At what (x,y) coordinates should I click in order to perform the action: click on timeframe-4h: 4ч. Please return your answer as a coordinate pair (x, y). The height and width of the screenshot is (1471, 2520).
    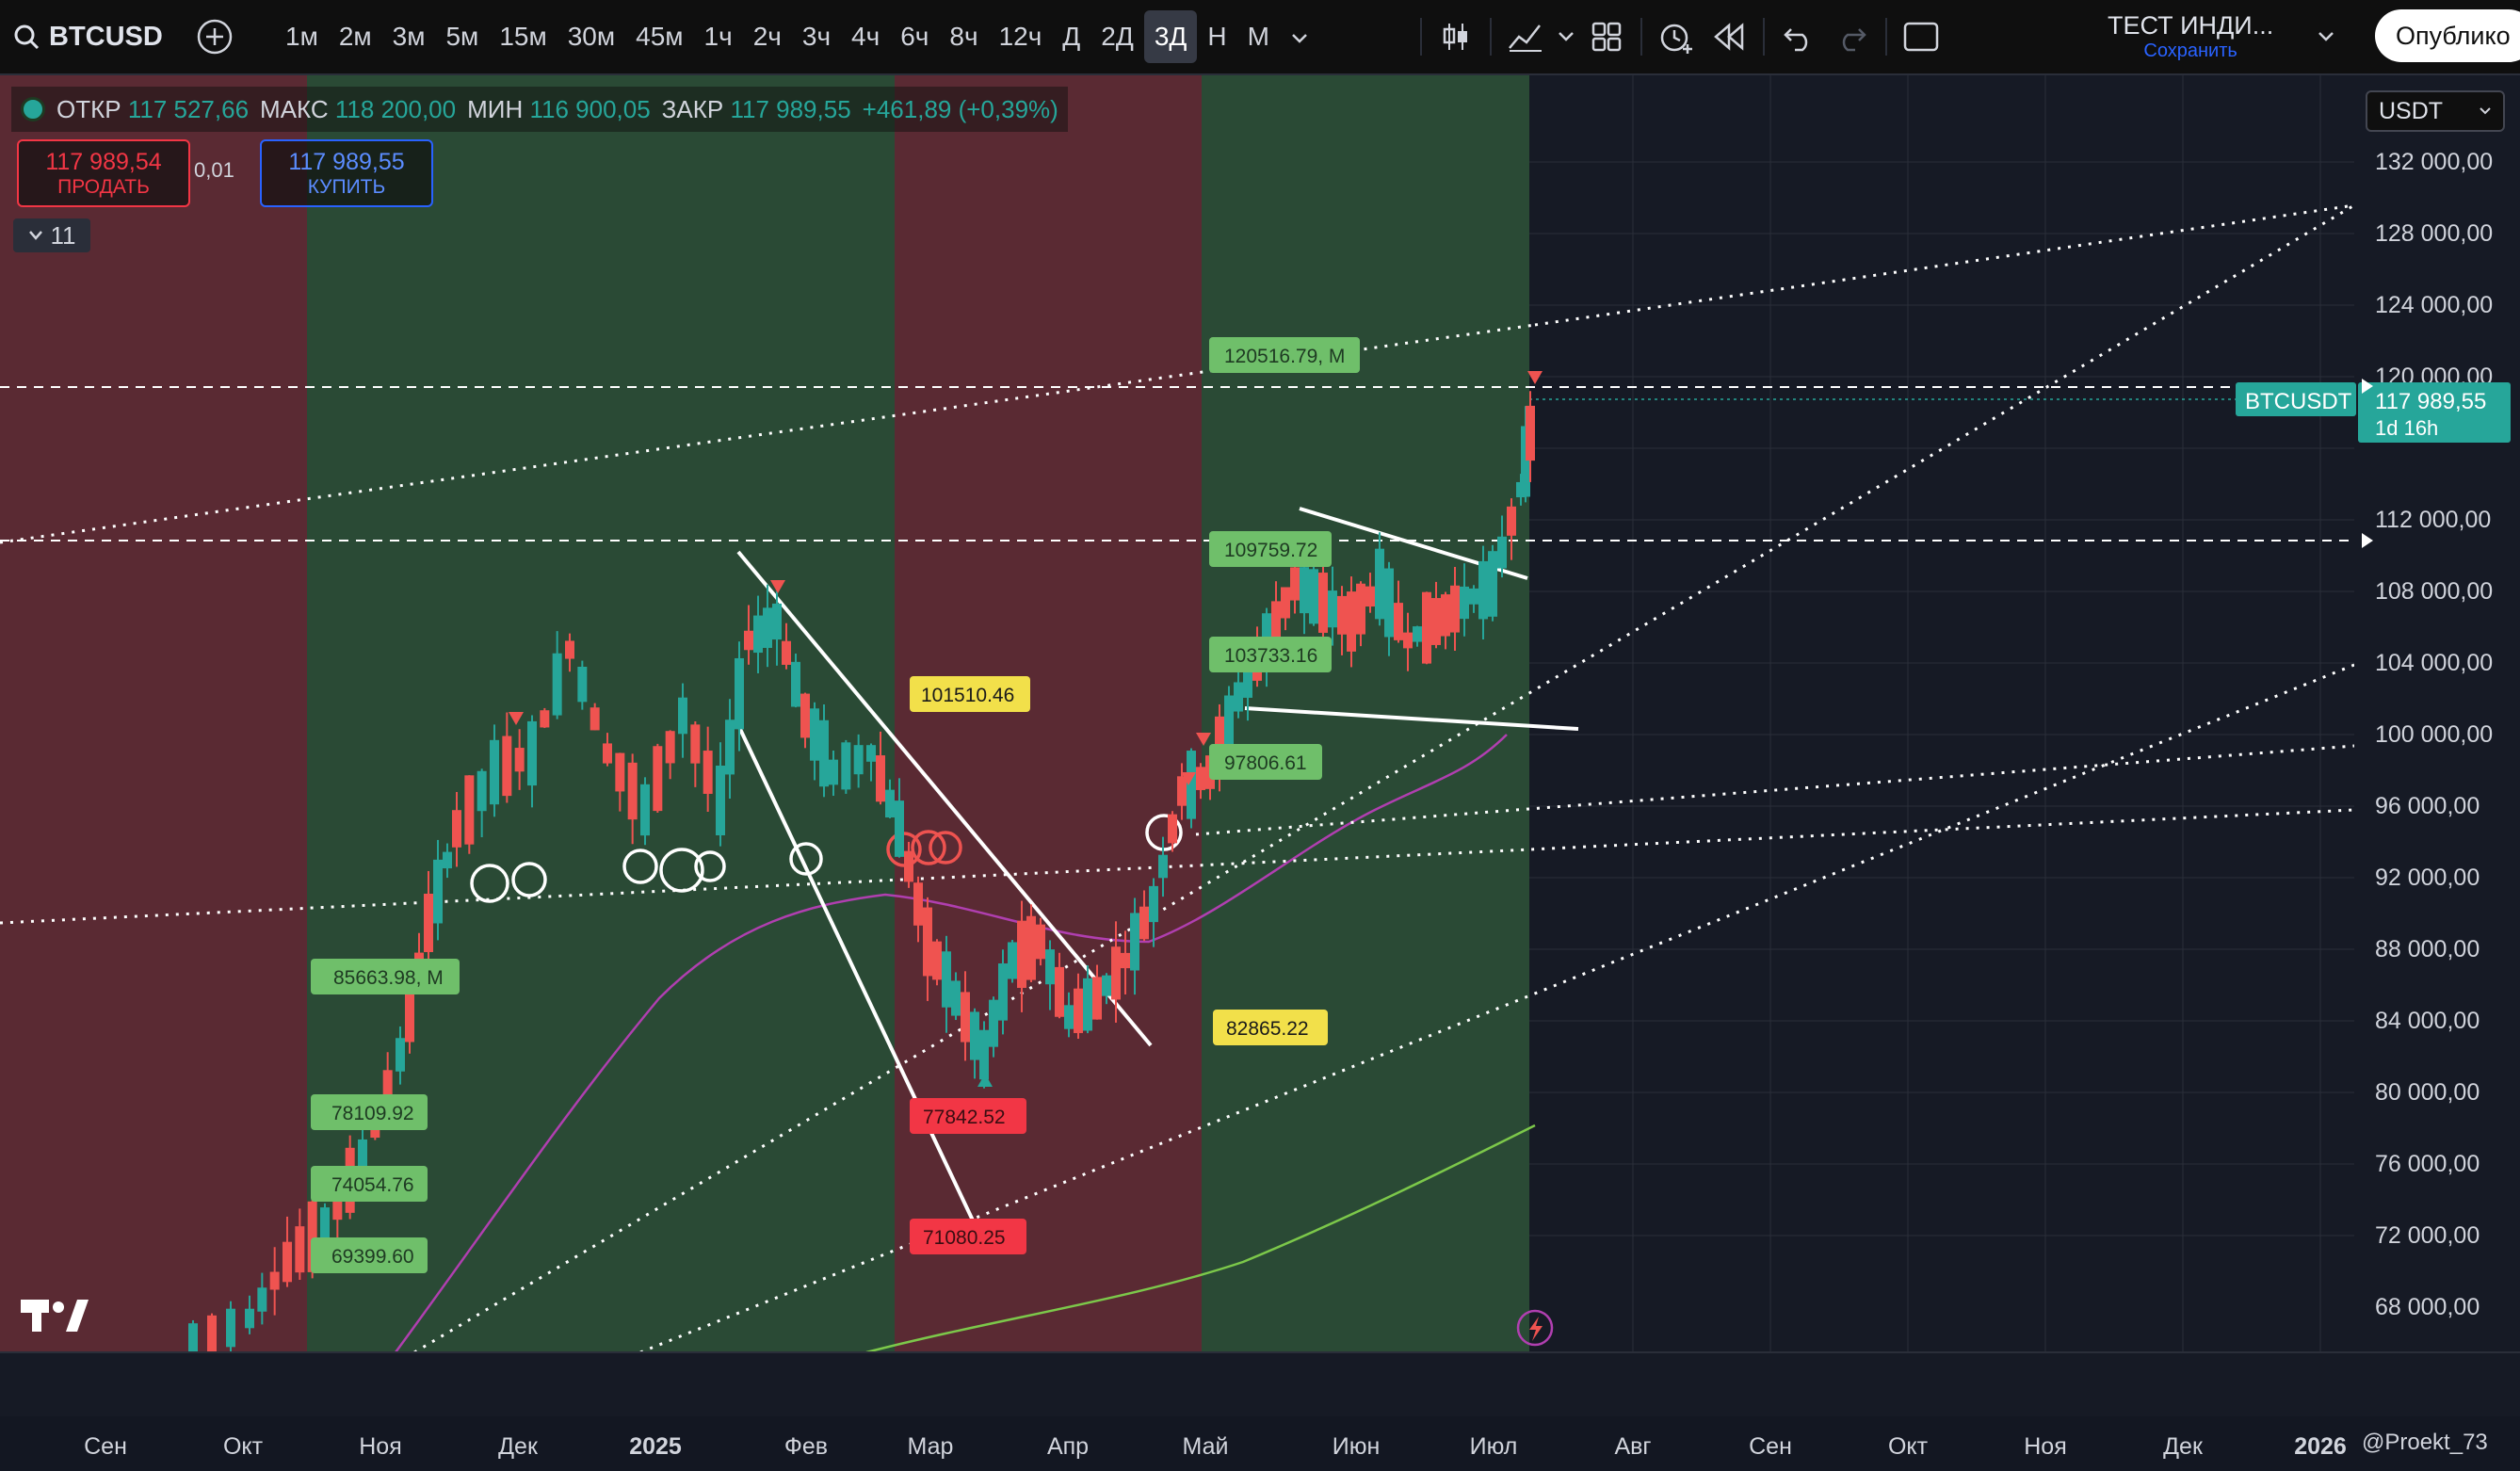
    Looking at the image, I should click on (865, 36).